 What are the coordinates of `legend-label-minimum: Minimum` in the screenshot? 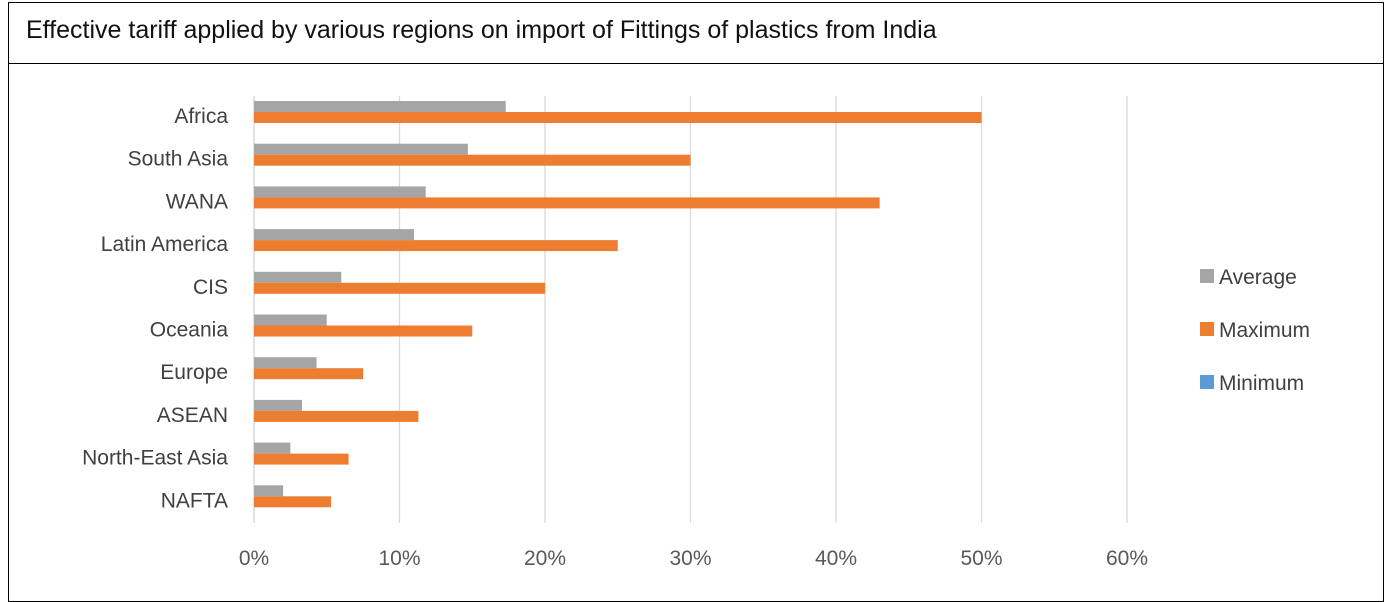 It's located at (1261, 383).